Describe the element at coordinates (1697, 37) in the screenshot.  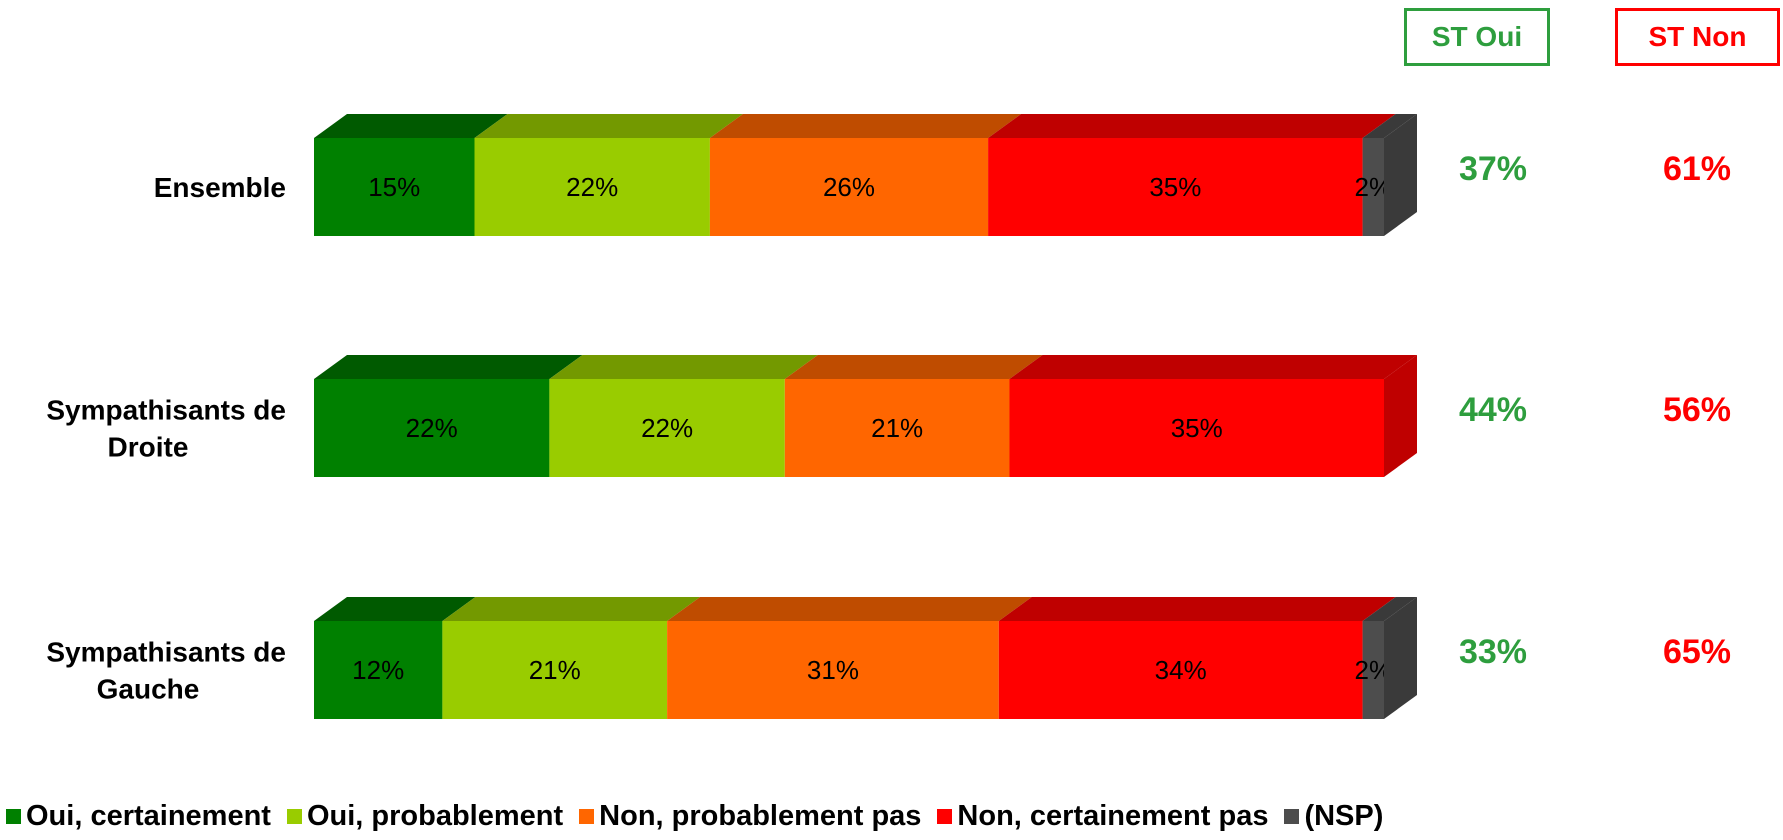
I see `st-non-header: ST Non` at that location.